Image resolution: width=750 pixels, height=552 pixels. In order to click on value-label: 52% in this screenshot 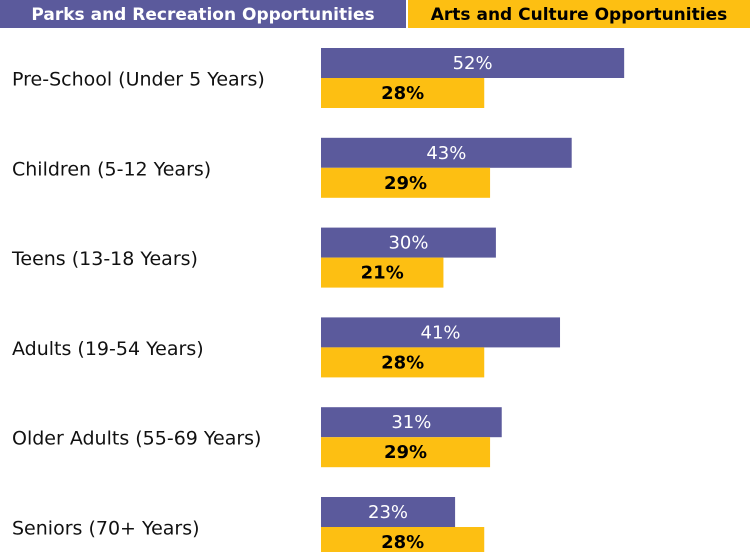, I will do `click(473, 63)`.